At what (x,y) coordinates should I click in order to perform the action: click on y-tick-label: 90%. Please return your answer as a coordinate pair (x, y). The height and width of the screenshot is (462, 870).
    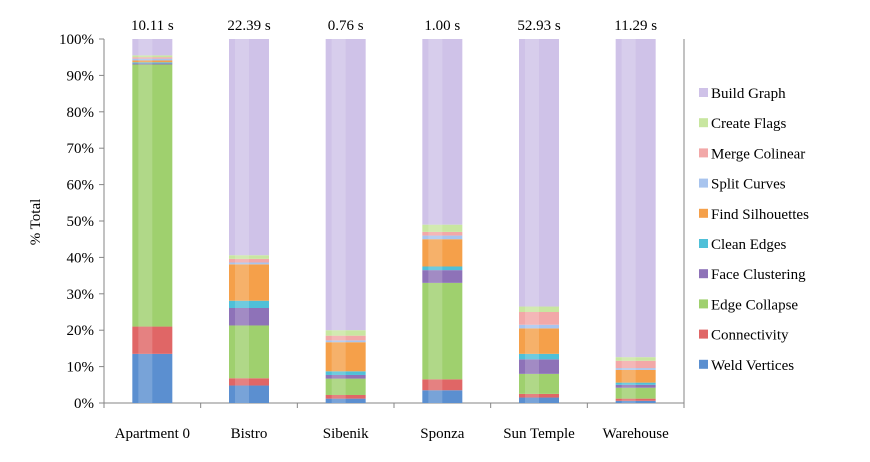
    Looking at the image, I should click on (81, 76).